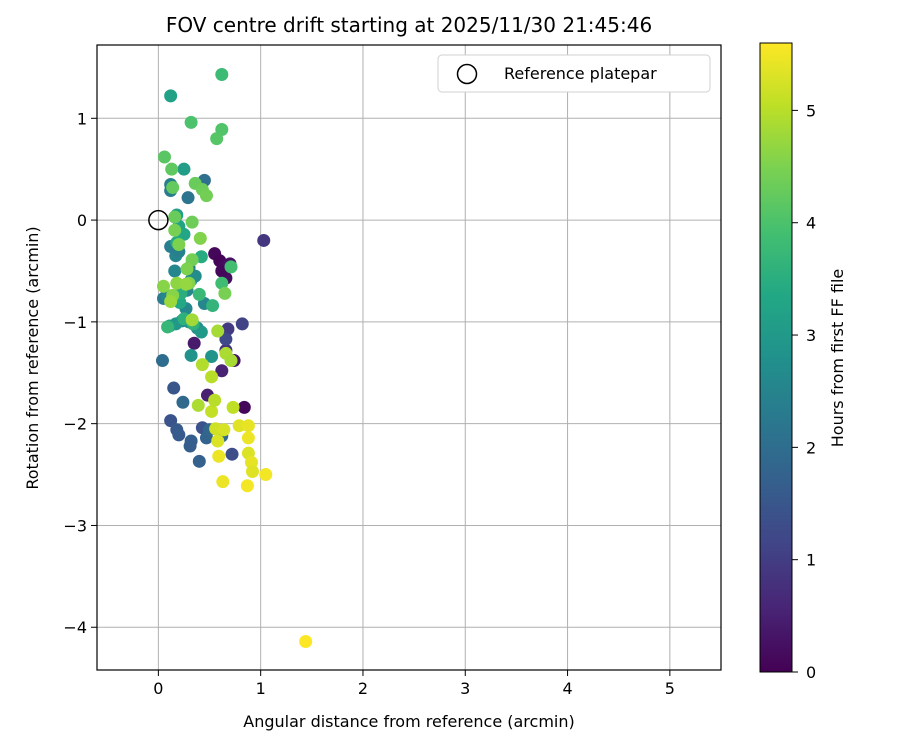 Image resolution: width=900 pixels, height=750 pixels. I want to click on x-tick-label: 1, so click(261, 688).